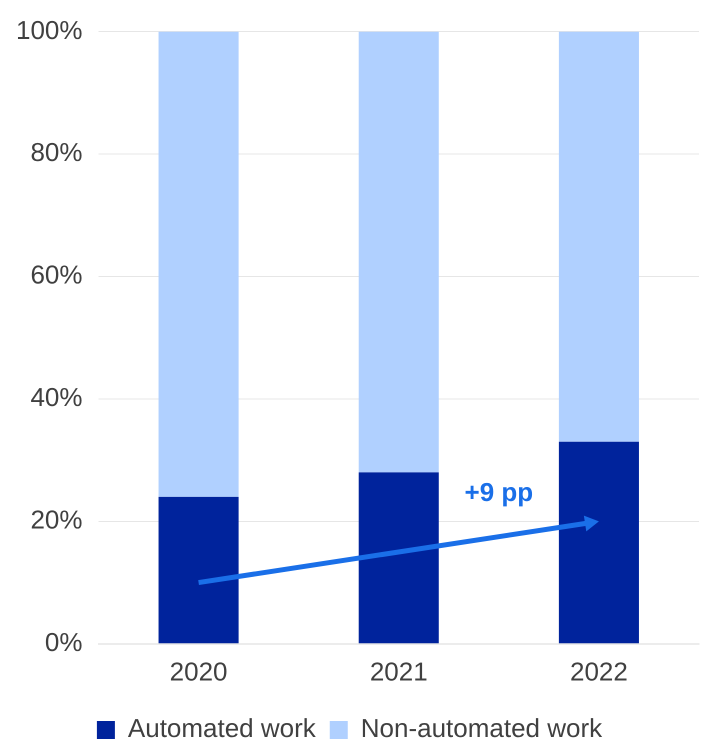  Describe the element at coordinates (199, 671) in the screenshot. I see `x-tick-label: 2020` at that location.